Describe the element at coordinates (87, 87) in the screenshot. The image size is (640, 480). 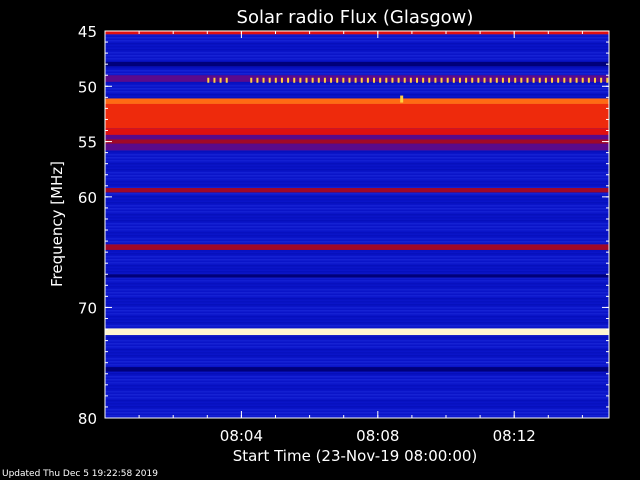
I see `y-tick-label: 50` at that location.